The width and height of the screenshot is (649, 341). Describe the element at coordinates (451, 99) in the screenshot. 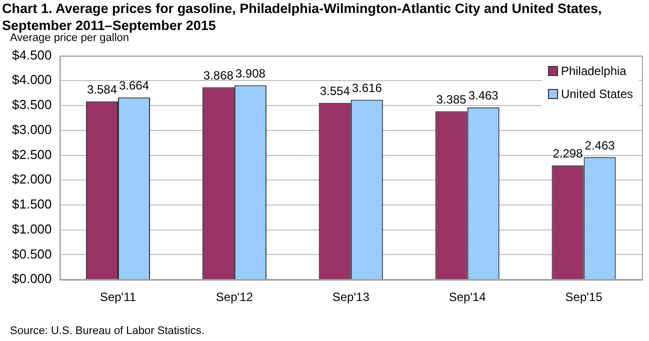

I see `data-label: 3.385` at that location.